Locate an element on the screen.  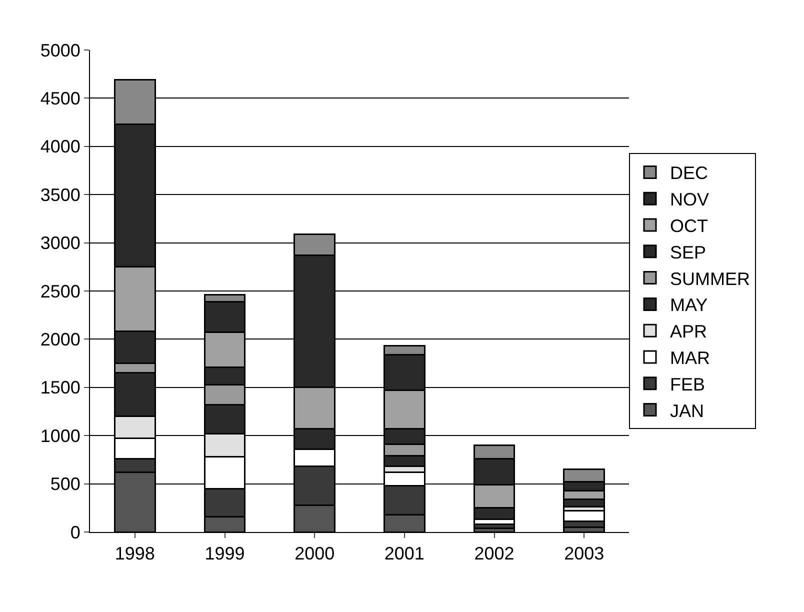
y-tick-label: 2500 is located at coordinates (60, 291).